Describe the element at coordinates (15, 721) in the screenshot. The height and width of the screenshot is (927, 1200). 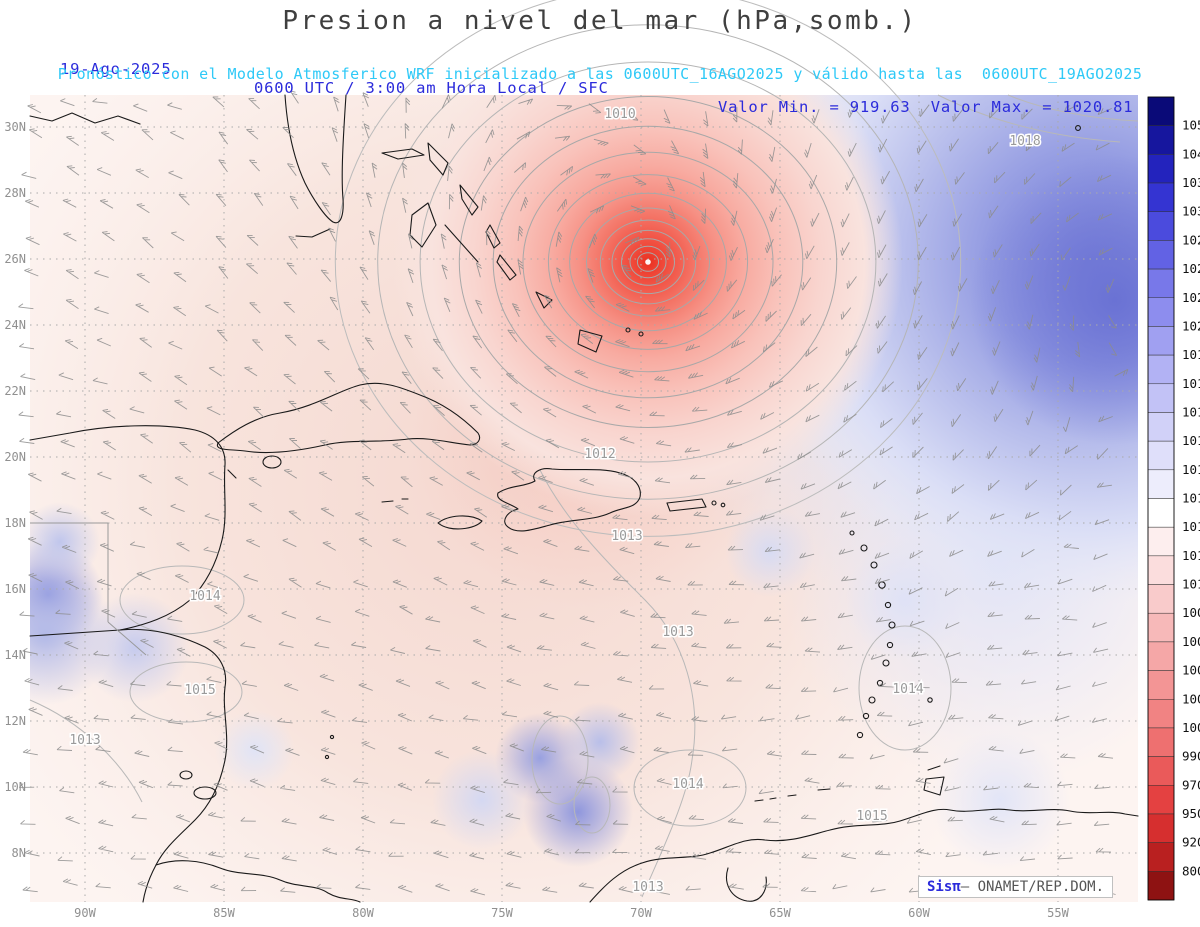
I see `lat-axis-label: 12N` at that location.